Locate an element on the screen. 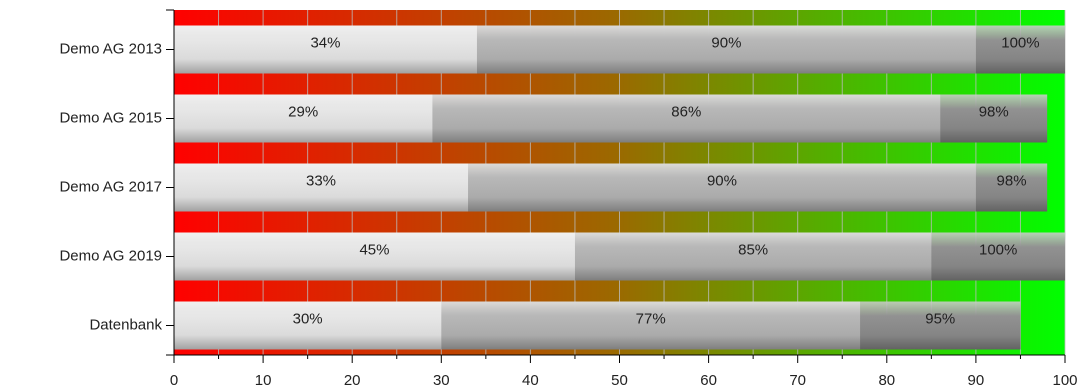 The height and width of the screenshot is (392, 1082). x-tick-label: 50 is located at coordinates (619, 380).